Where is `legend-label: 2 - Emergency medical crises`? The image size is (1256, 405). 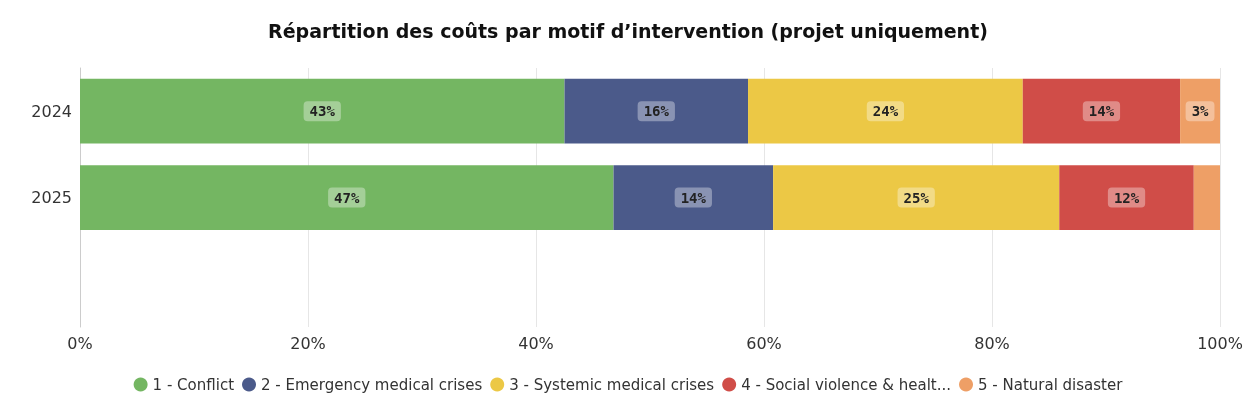
legend-label: 2 - Emergency medical crises is located at coordinates (372, 384).